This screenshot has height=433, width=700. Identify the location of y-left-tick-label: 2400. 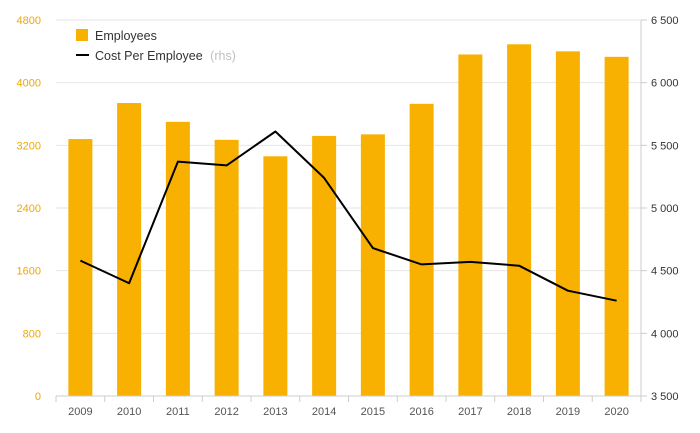
(29, 209).